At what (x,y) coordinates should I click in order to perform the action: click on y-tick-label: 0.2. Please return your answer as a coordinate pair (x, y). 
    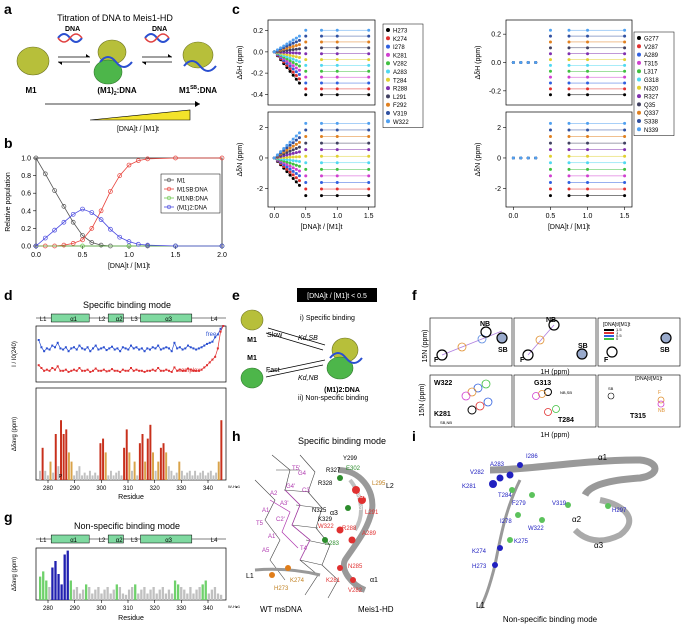
    Looking at the image, I should click on (496, 35).